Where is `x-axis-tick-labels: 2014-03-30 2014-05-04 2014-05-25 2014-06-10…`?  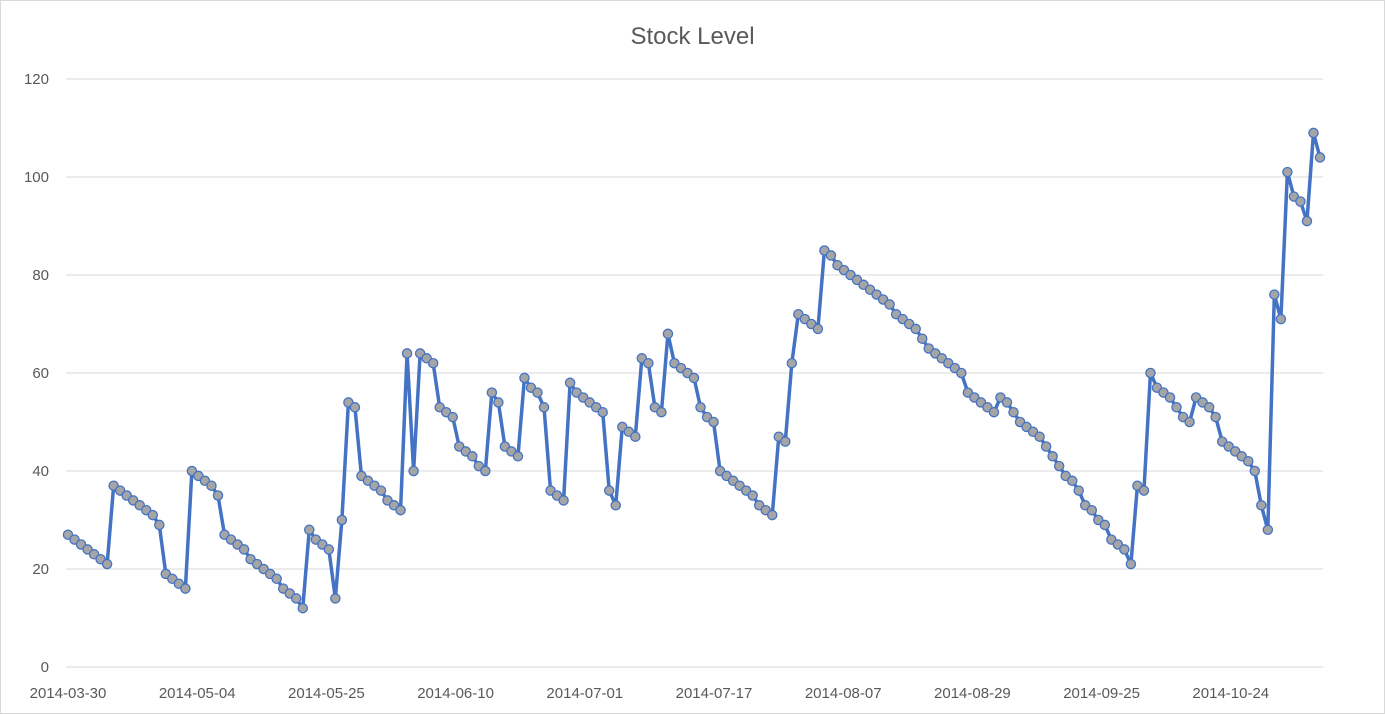 x-axis-tick-labels: 2014-03-30 2014-05-04 2014-05-25 2014-06-10… is located at coordinates (650, 693).